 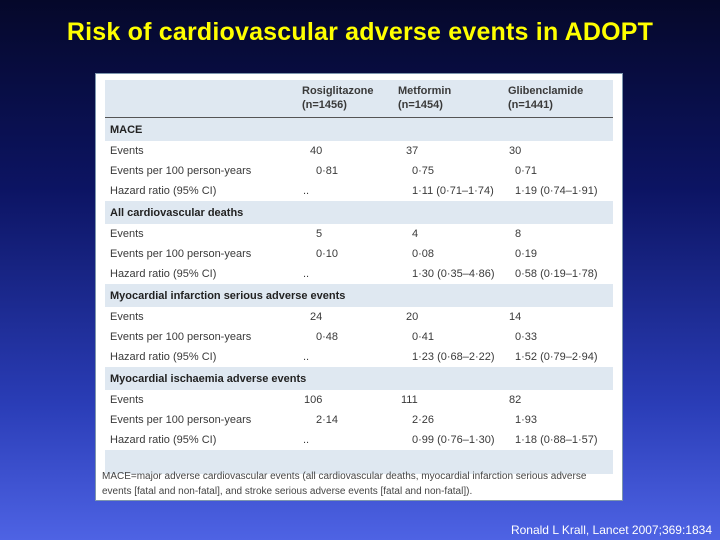 What do you see at coordinates (526, 171) in the screenshot?
I see `cell-glibenclamide: 0·71` at bounding box center [526, 171].